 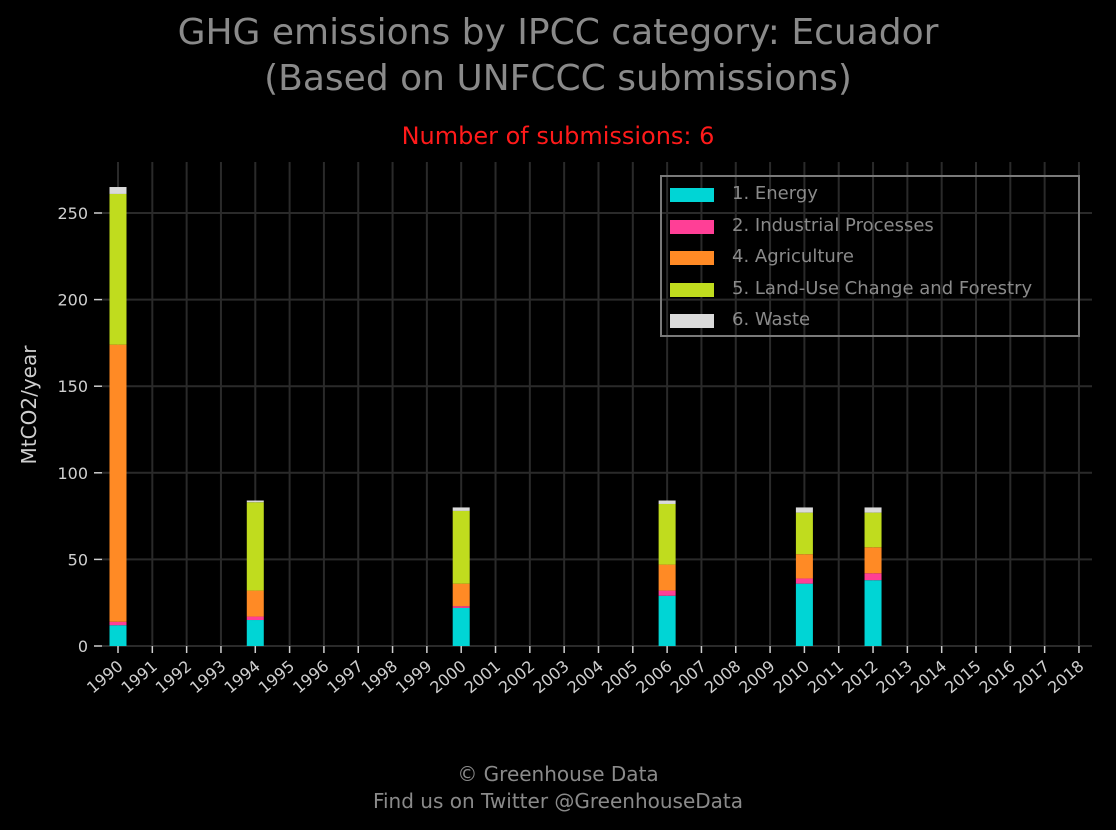 What do you see at coordinates (791, 677) in the screenshot?
I see `x-tick-label: 2010` at bounding box center [791, 677].